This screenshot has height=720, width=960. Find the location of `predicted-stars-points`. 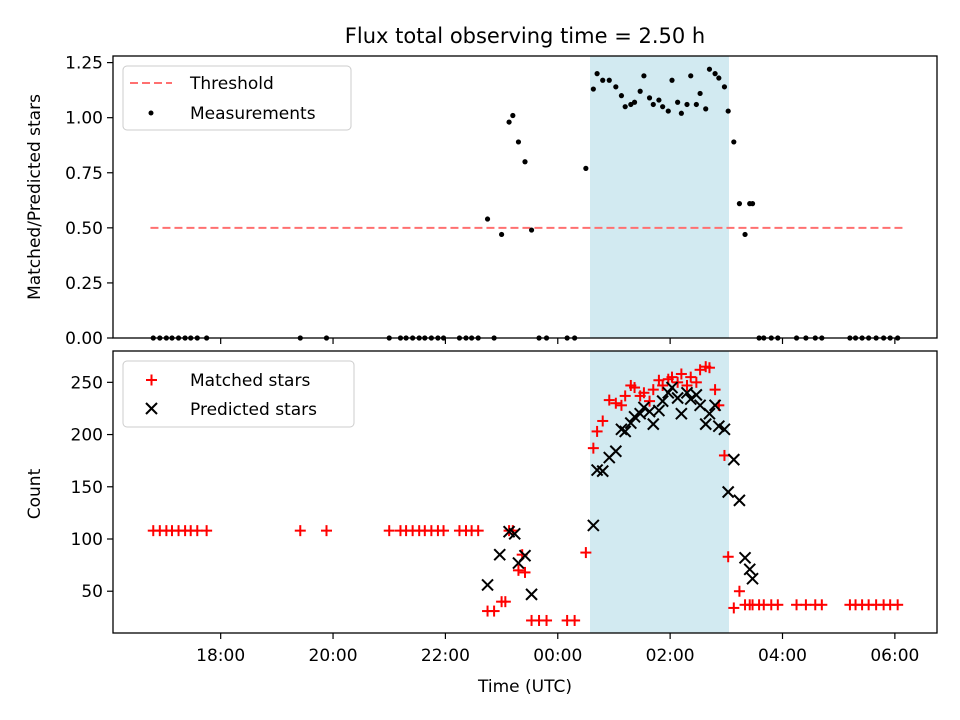

predicted-stars-points is located at coordinates (620, 491).